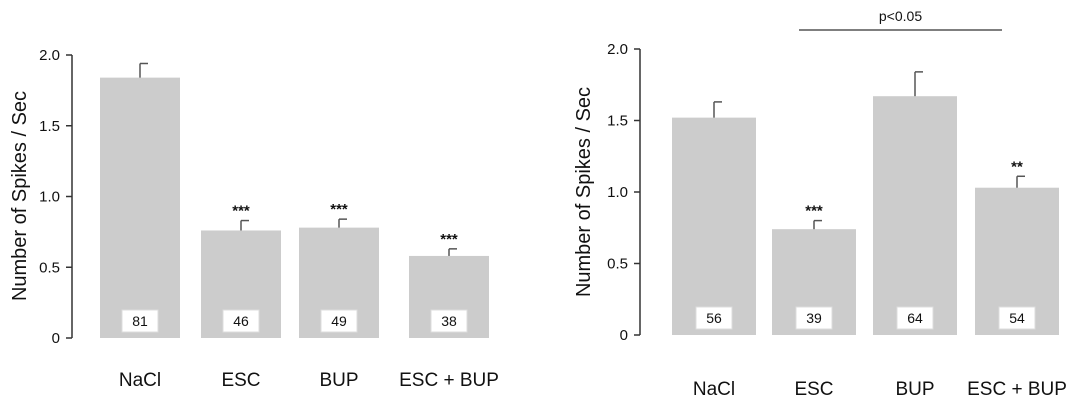 Image resolution: width=1066 pixels, height=404 pixels. I want to click on n-label: 39, so click(814, 318).